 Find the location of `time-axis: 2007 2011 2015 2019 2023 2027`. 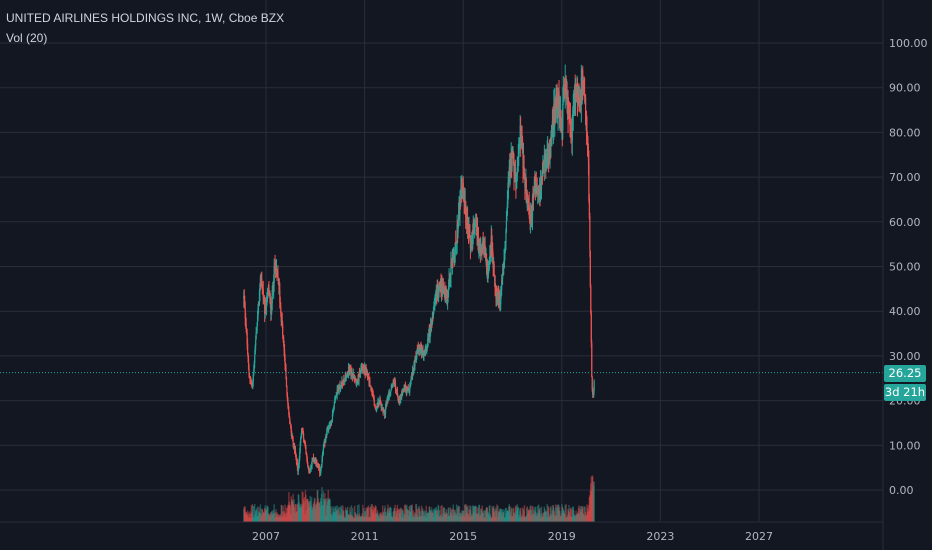

time-axis: 2007 2011 2015 2019 2023 2027 is located at coordinates (441, 532).